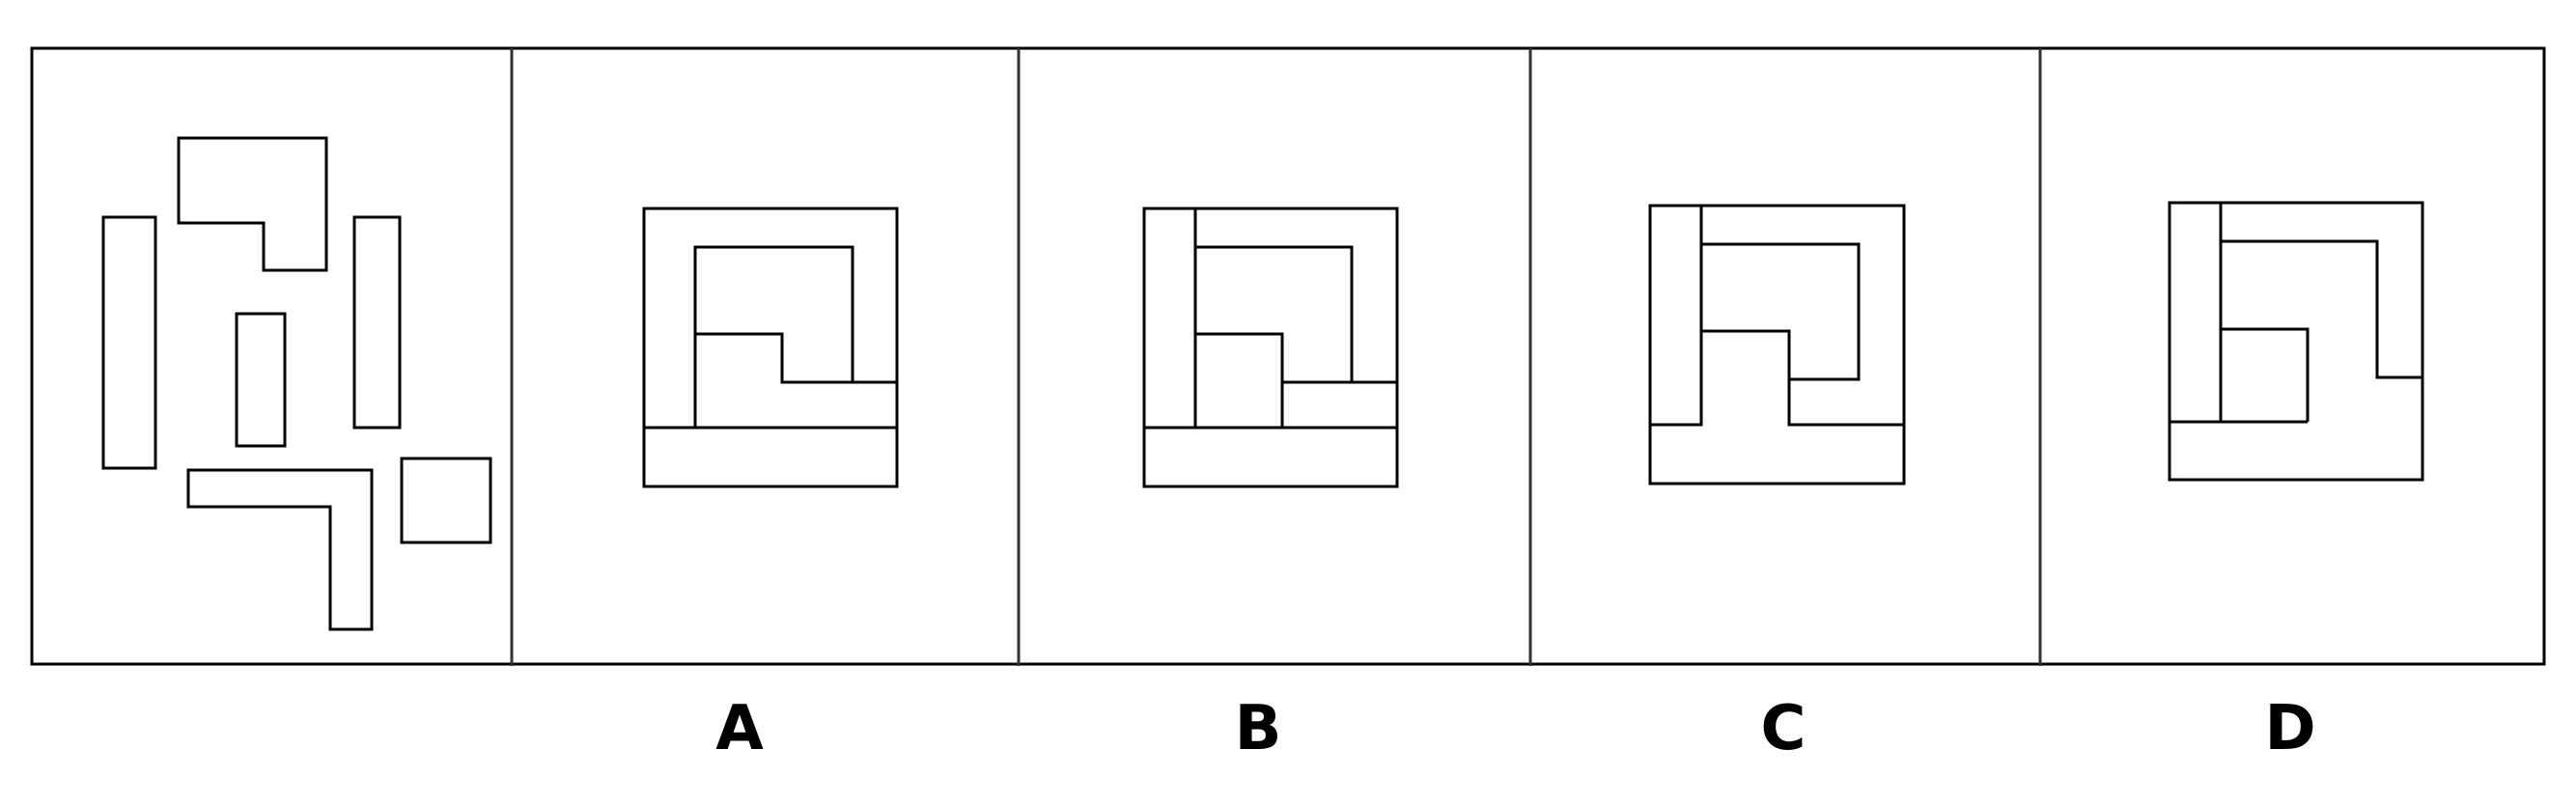 This screenshot has width=2576, height=805. Describe the element at coordinates (253, 204) in the screenshot. I see `piece-l-shape-top` at that location.